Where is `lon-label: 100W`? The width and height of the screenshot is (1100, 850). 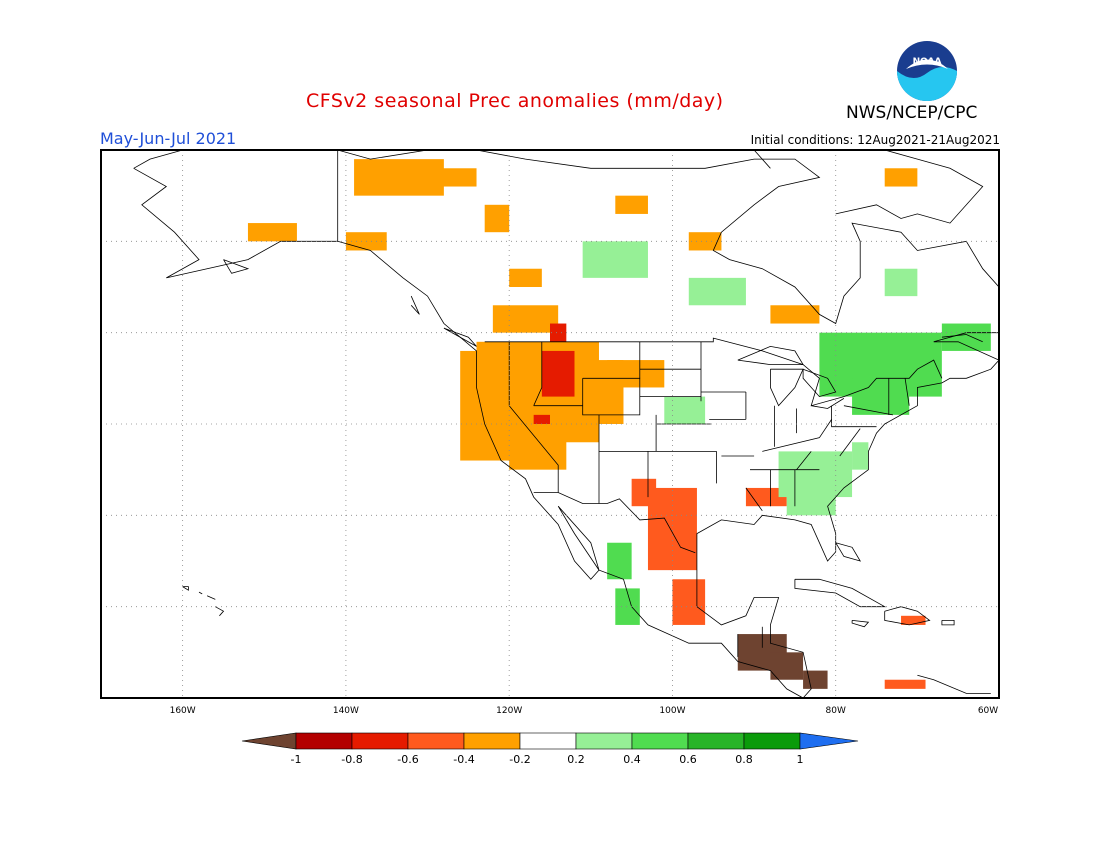 lon-label: 100W is located at coordinates (672, 711).